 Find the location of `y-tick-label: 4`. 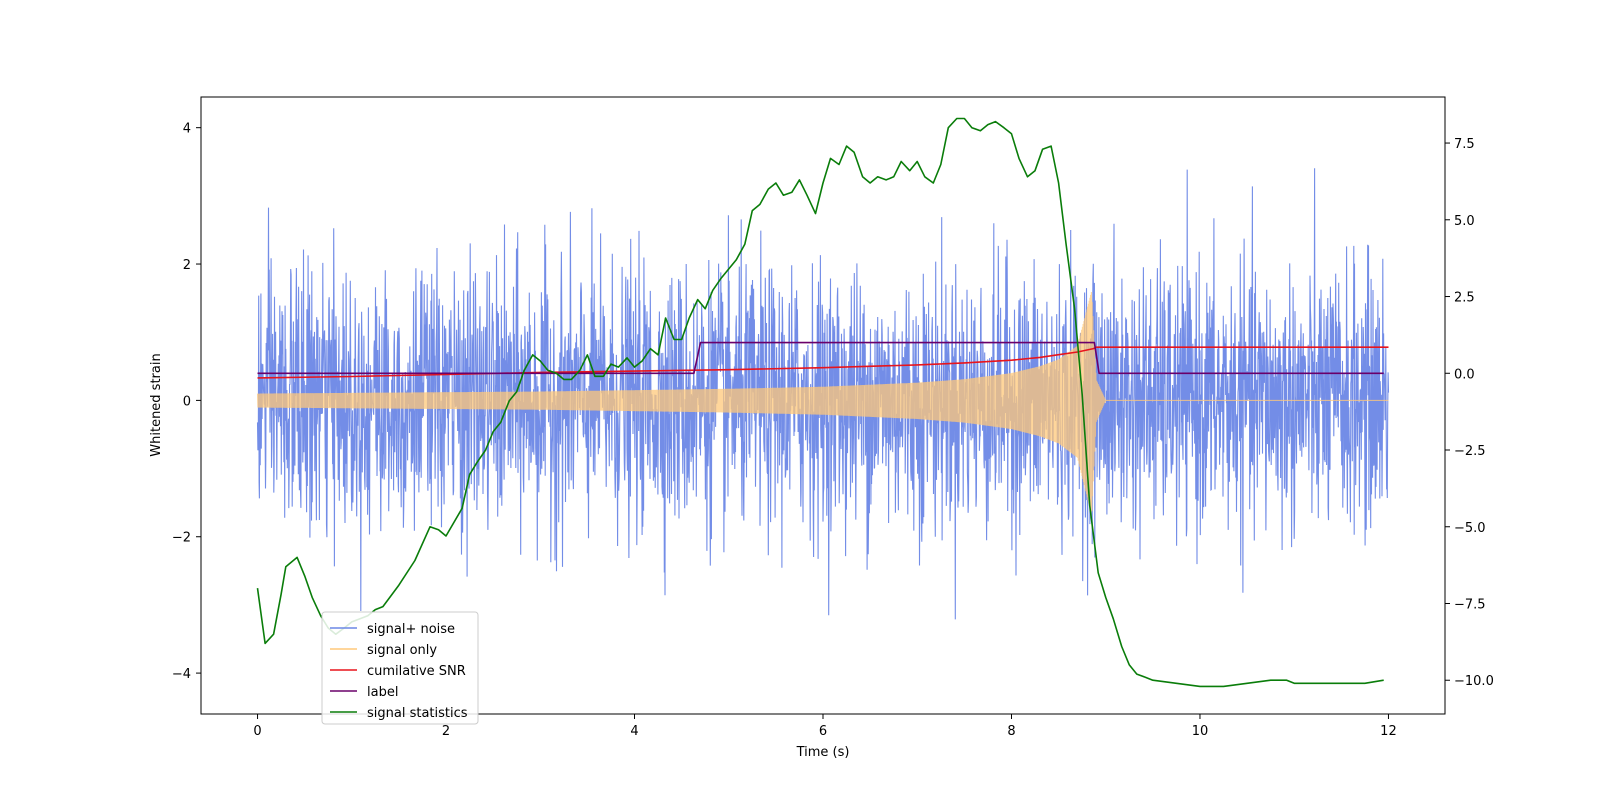

y-tick-label: 4 is located at coordinates (187, 129).